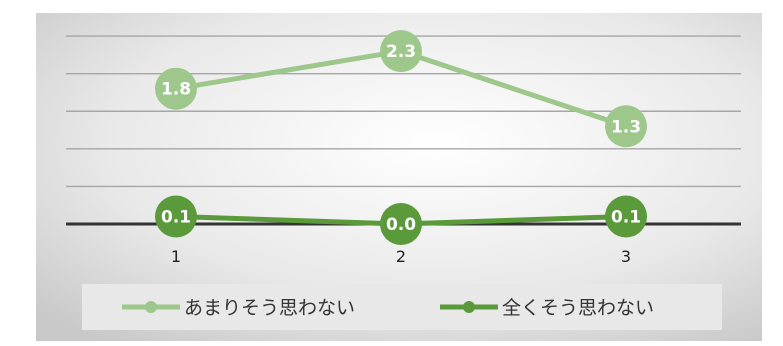 This screenshot has height=346, width=783. What do you see at coordinates (269, 308) in the screenshot?
I see `legend-label: あまりそう思わない` at bounding box center [269, 308].